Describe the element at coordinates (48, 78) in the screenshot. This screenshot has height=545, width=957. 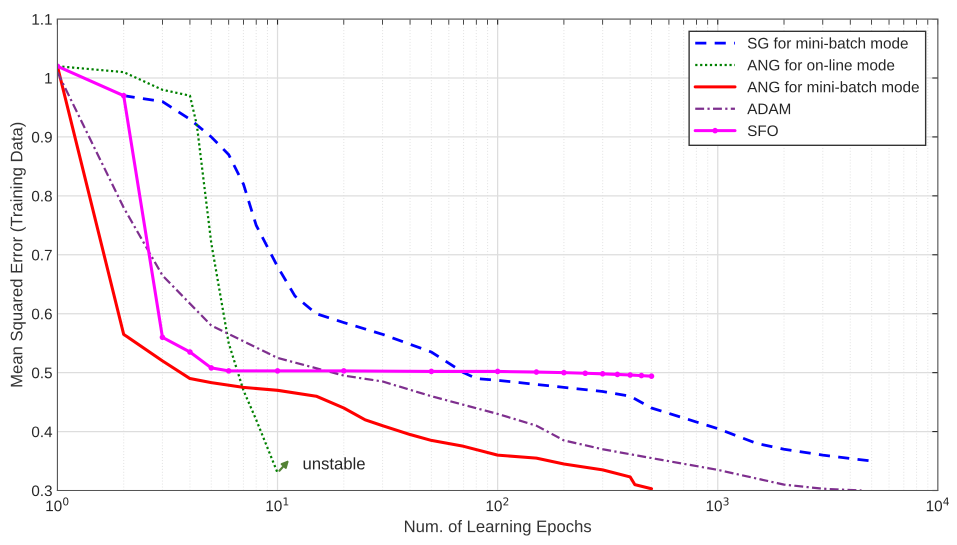
I see `y-tick-label: 1` at that location.